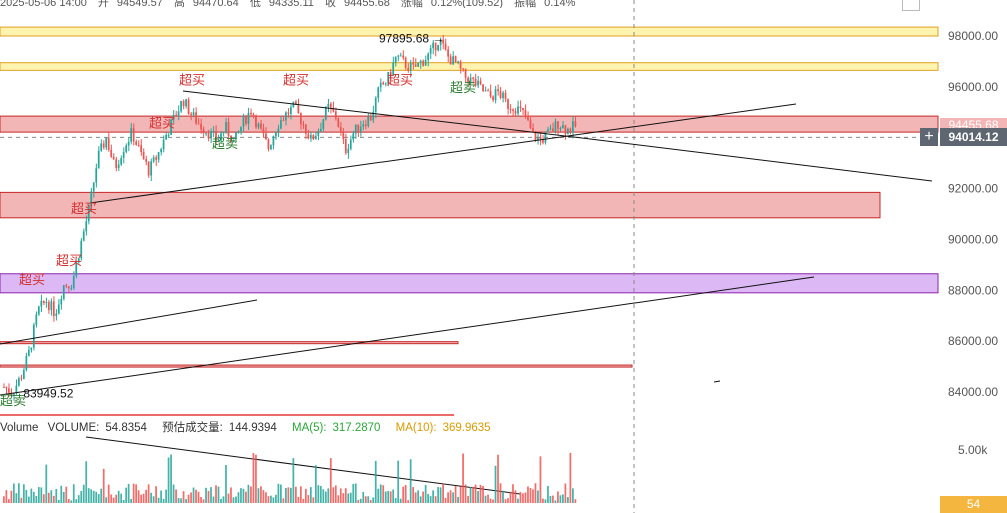 This screenshot has height=513, width=1007. Describe the element at coordinates (303, 465) in the screenshot. I see `trend-line` at that location.